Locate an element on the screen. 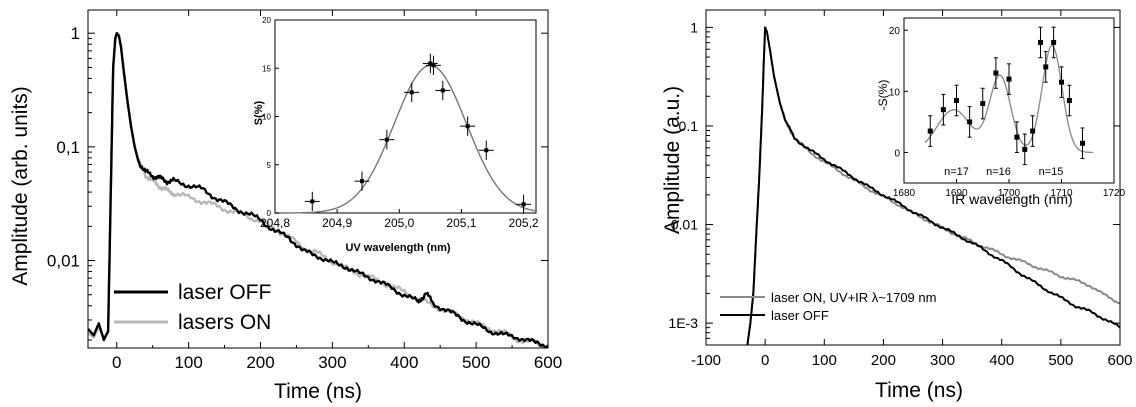 The height and width of the screenshot is (407, 1136). right-y-tick-label: 1 is located at coordinates (694, 27).